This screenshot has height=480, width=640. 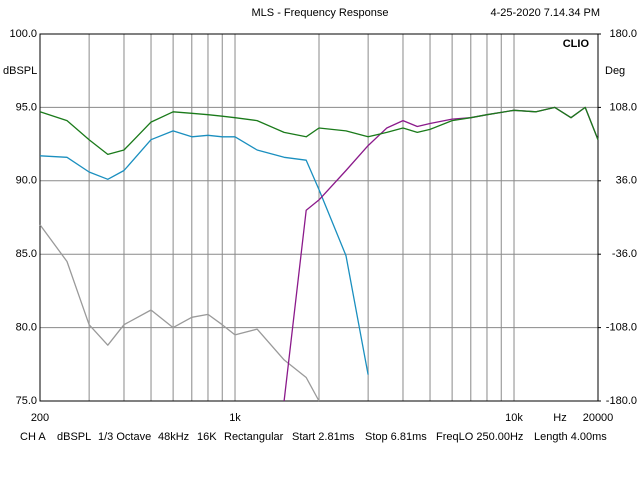 What do you see at coordinates (20, 71) in the screenshot?
I see `y-axis-label: dBSPL` at bounding box center [20, 71].